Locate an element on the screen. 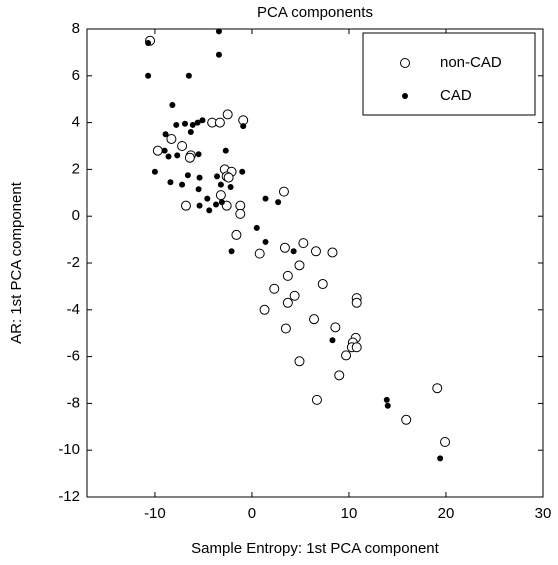  y-tick-label: 4 is located at coordinates (76, 122).